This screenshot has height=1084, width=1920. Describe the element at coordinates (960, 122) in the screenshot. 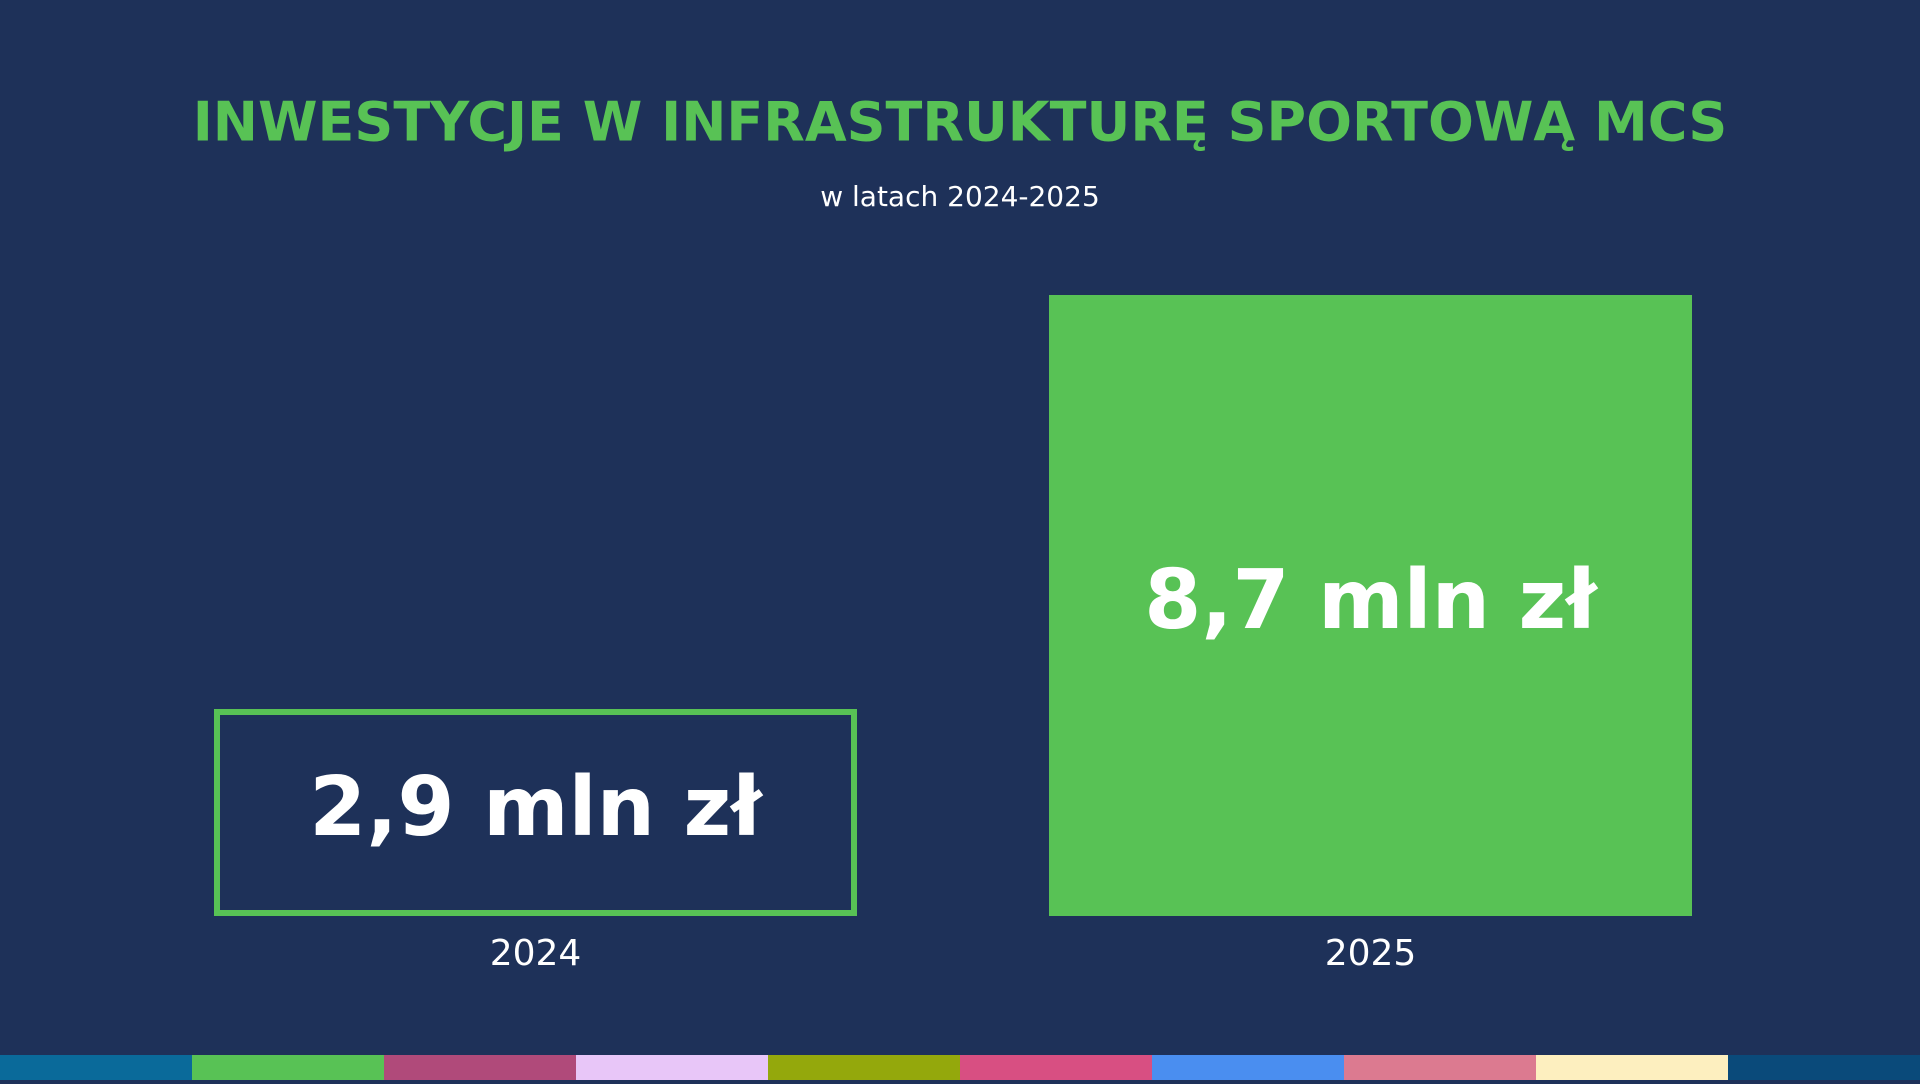

I see `chart-title: INWESTYCJE W INFRASTRUKTURĘ SPORTOWĄ MCS` at that location.